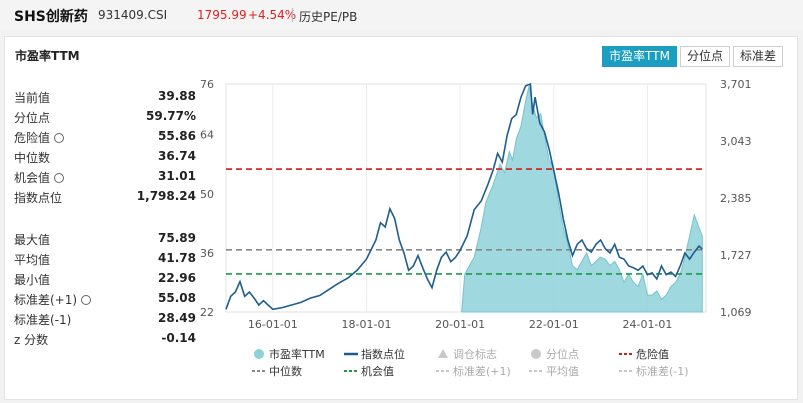 This screenshot has width=803, height=403. Describe the element at coordinates (177, 258) in the screenshot. I see `stat-value: 41.78` at that location.